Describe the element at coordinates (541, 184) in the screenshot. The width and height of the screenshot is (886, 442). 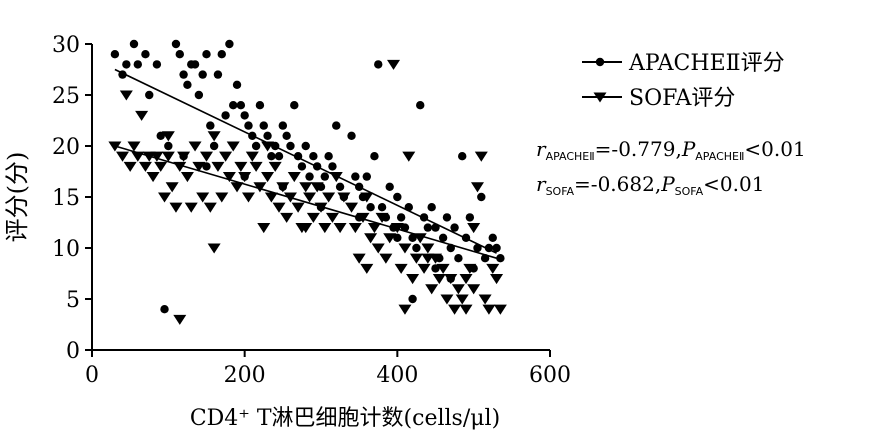
I see `r-symbol: r` at that location.